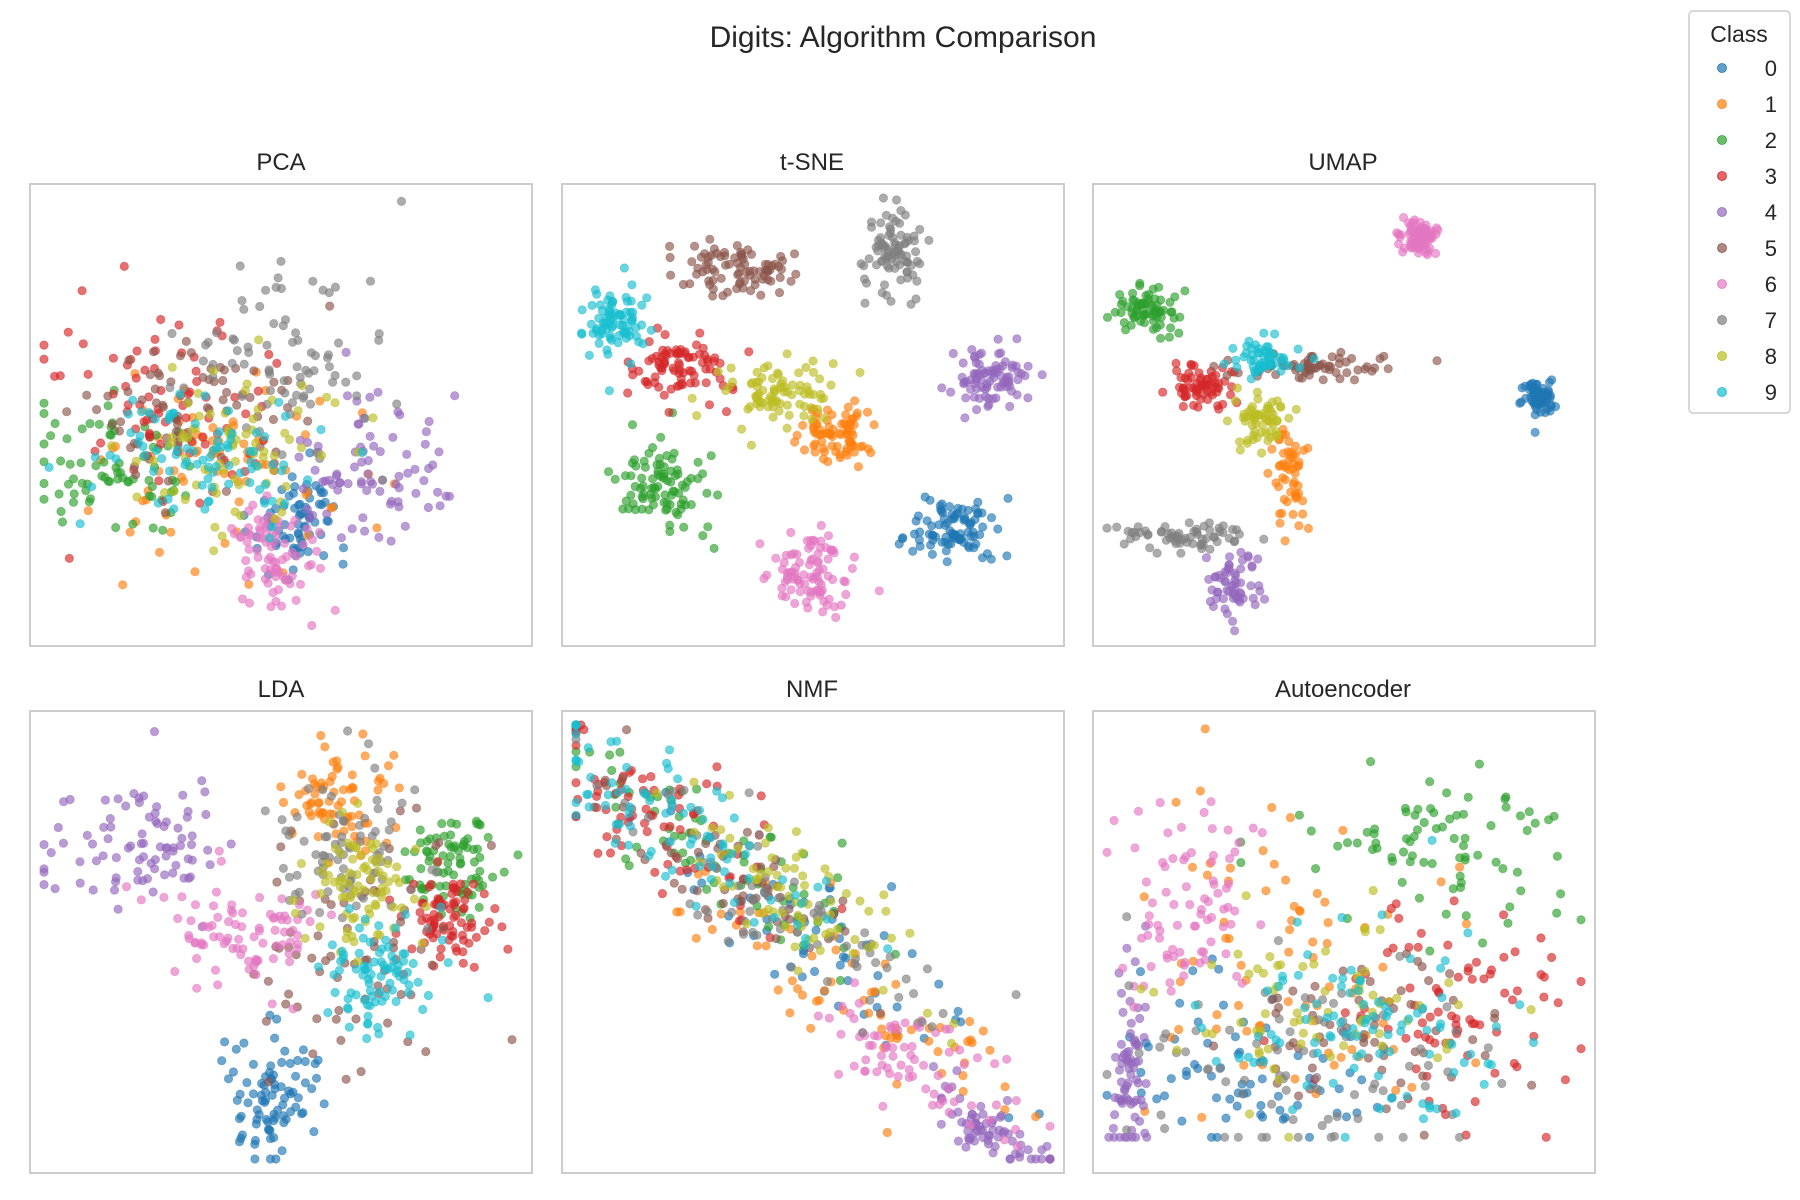 Image resolution: width=1800 pixels, height=1200 pixels. Describe the element at coordinates (1771, 140) in the screenshot. I see `legend-label-2: 2` at that location.